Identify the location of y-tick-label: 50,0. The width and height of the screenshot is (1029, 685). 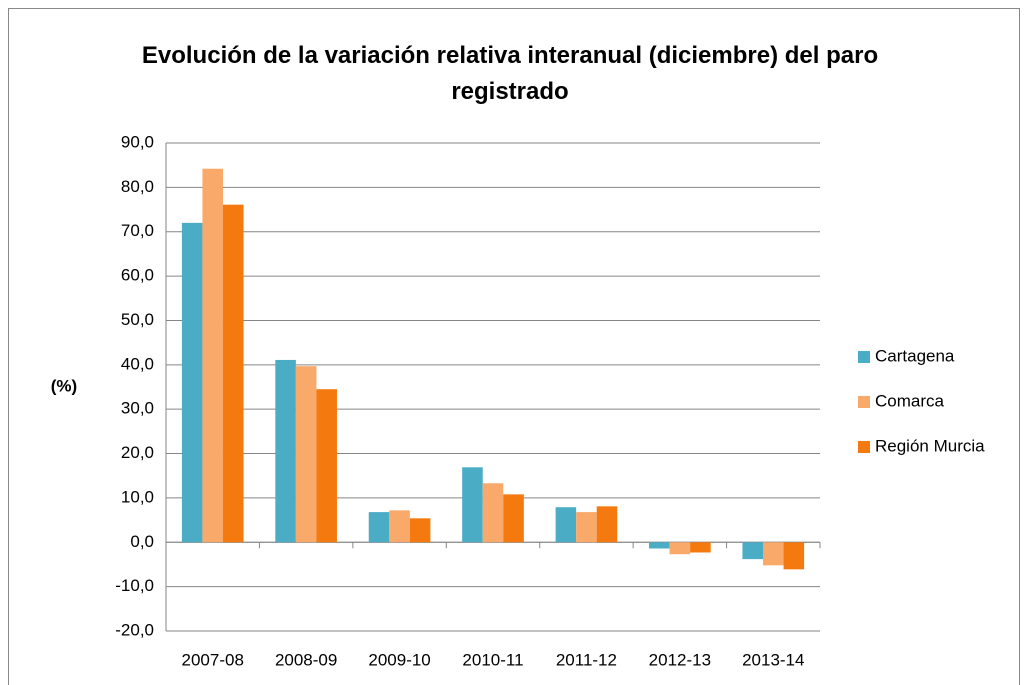
(137, 319).